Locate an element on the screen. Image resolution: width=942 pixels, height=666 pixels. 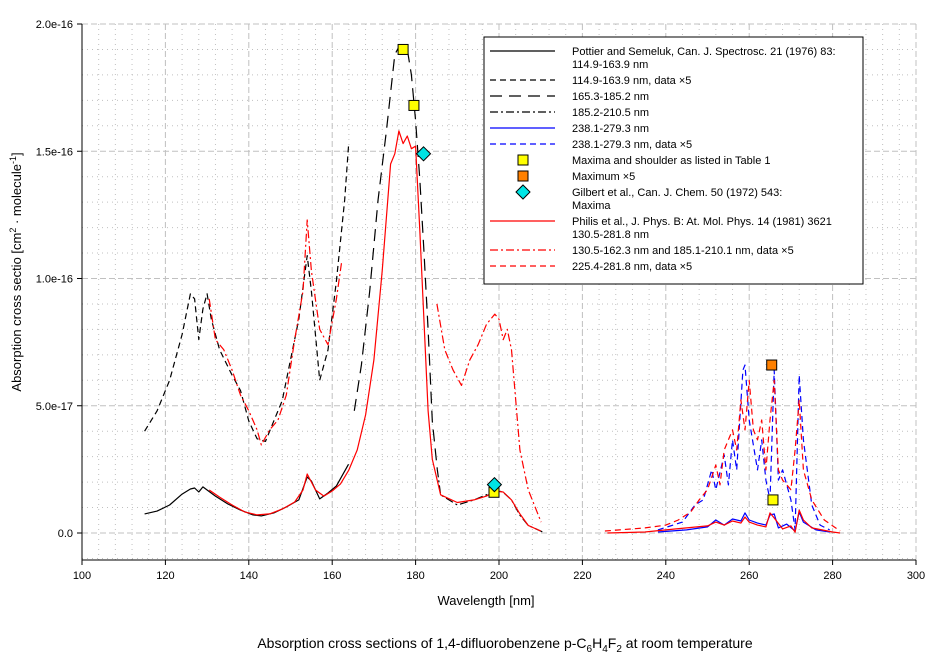
legend-item: Maxima and shoulder as listed in Table 1 is located at coordinates (644, 160).